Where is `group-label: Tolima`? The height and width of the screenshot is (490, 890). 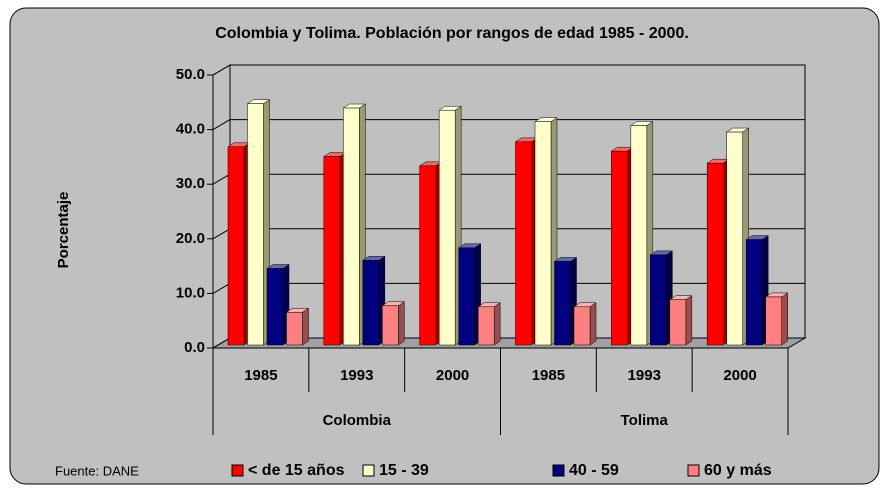
group-label: Tolima is located at coordinates (645, 420).